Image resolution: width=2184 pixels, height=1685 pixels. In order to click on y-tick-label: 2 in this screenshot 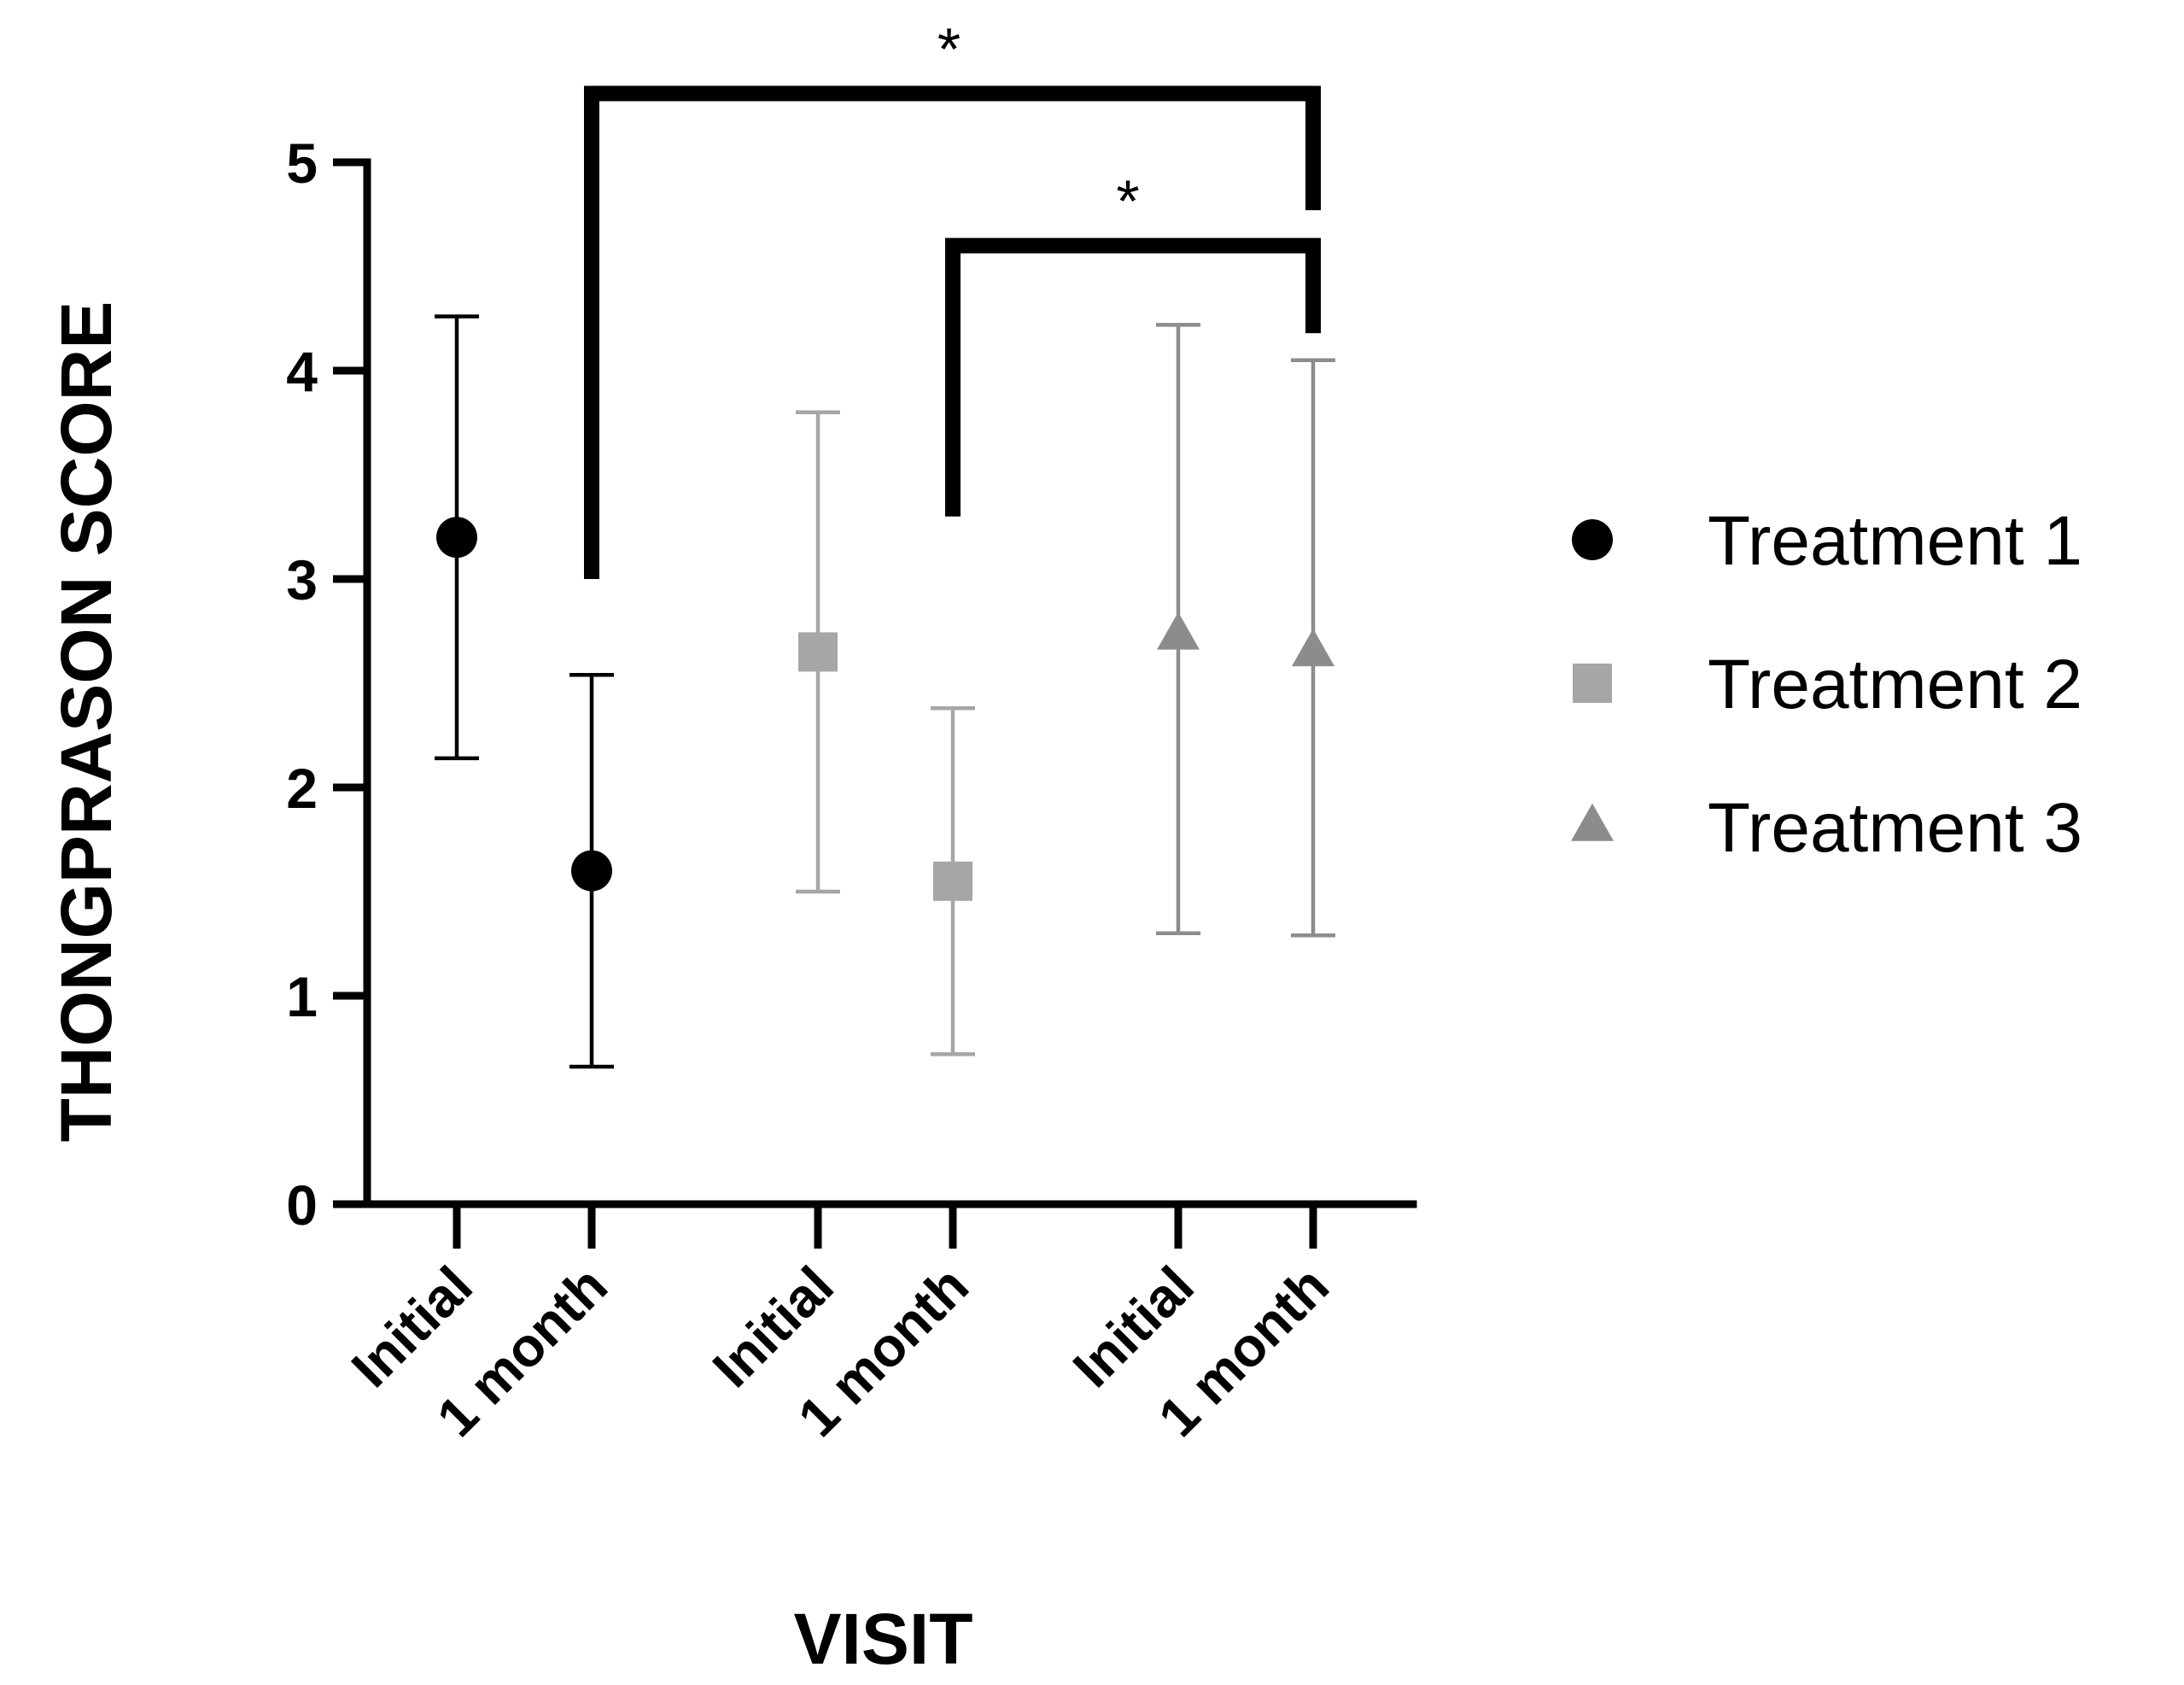, I will do `click(302, 788)`.